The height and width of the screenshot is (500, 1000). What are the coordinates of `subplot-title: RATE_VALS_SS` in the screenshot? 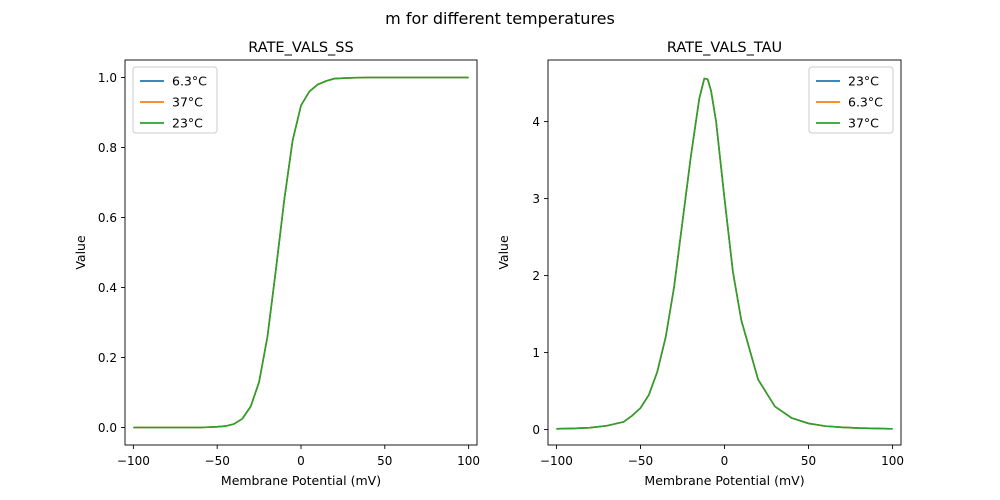 It's located at (300, 48).